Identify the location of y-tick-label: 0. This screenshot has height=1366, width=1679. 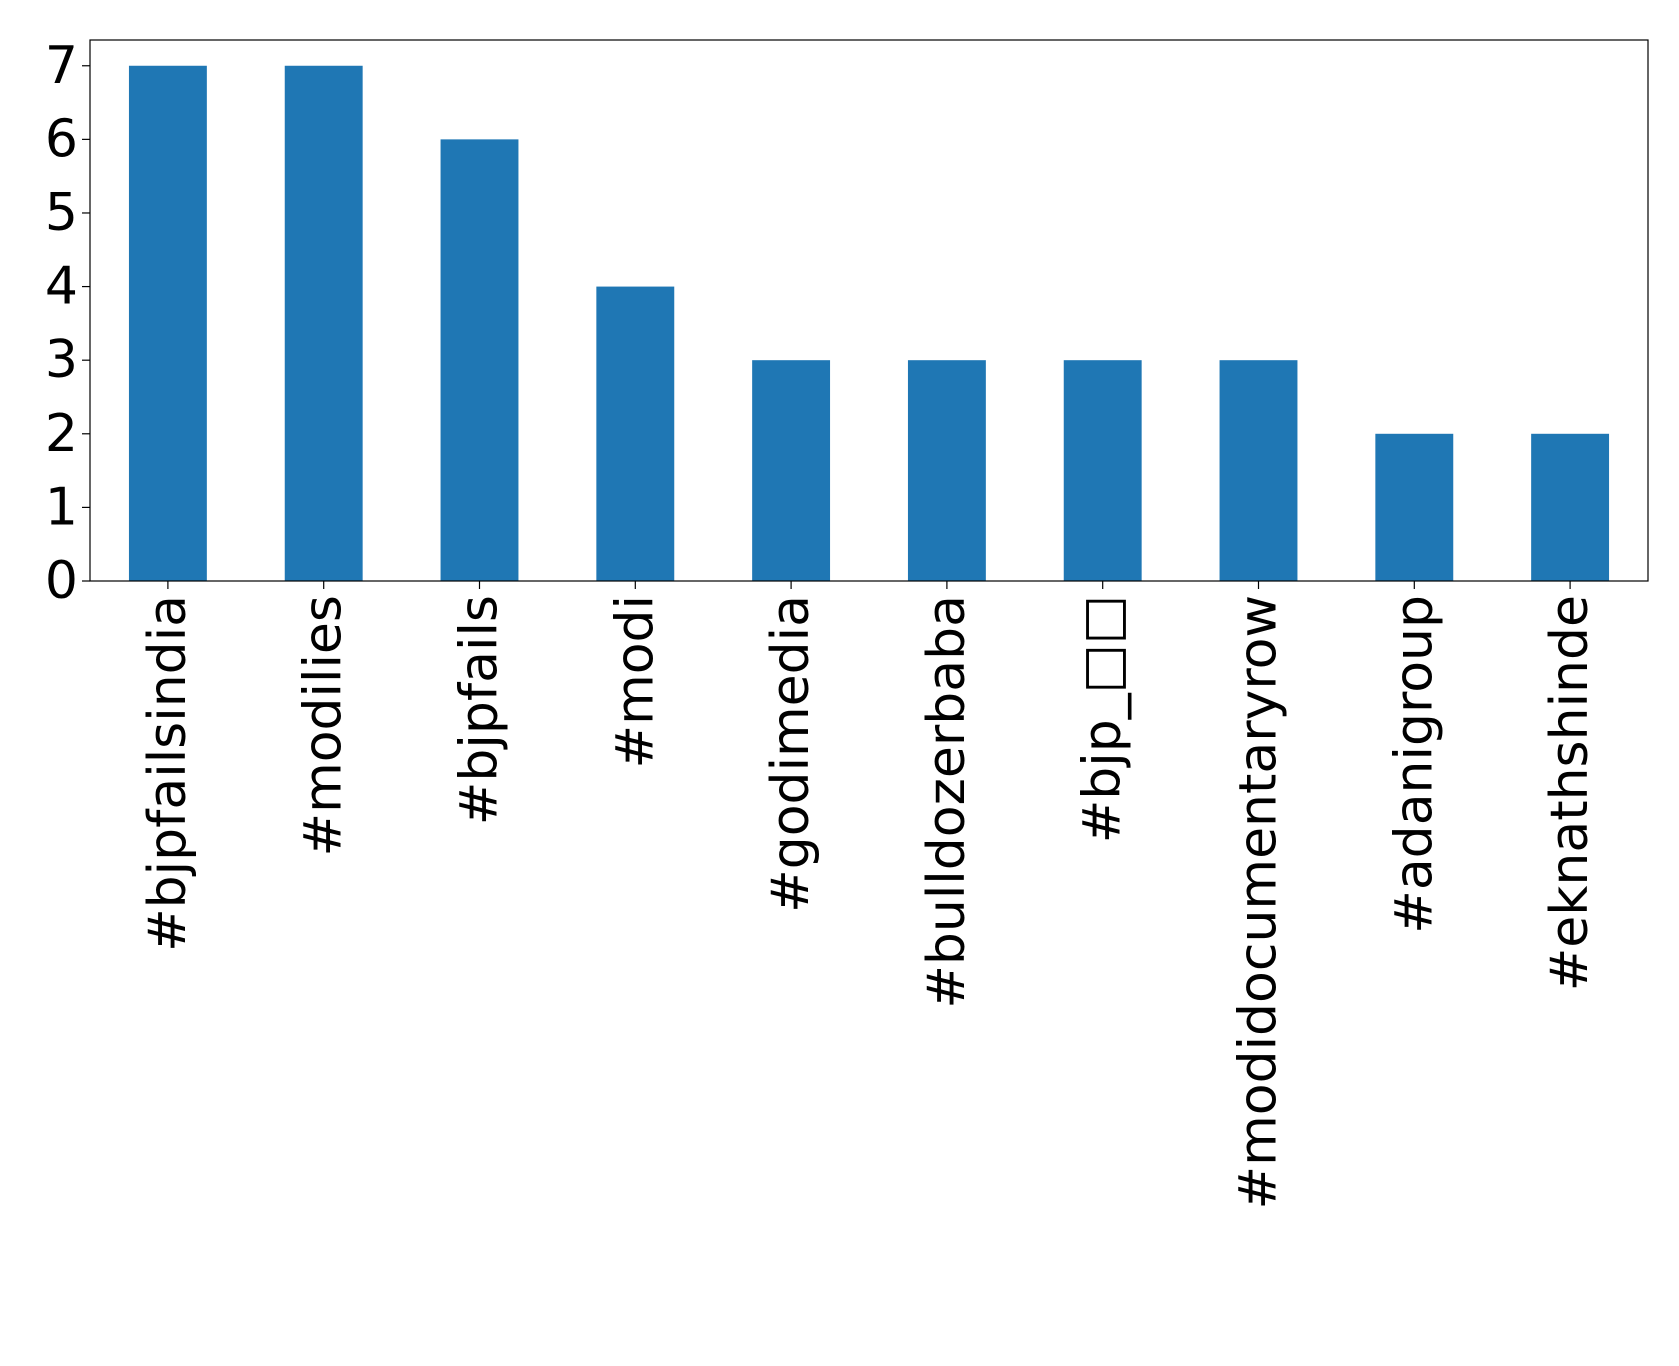
(61, 581).